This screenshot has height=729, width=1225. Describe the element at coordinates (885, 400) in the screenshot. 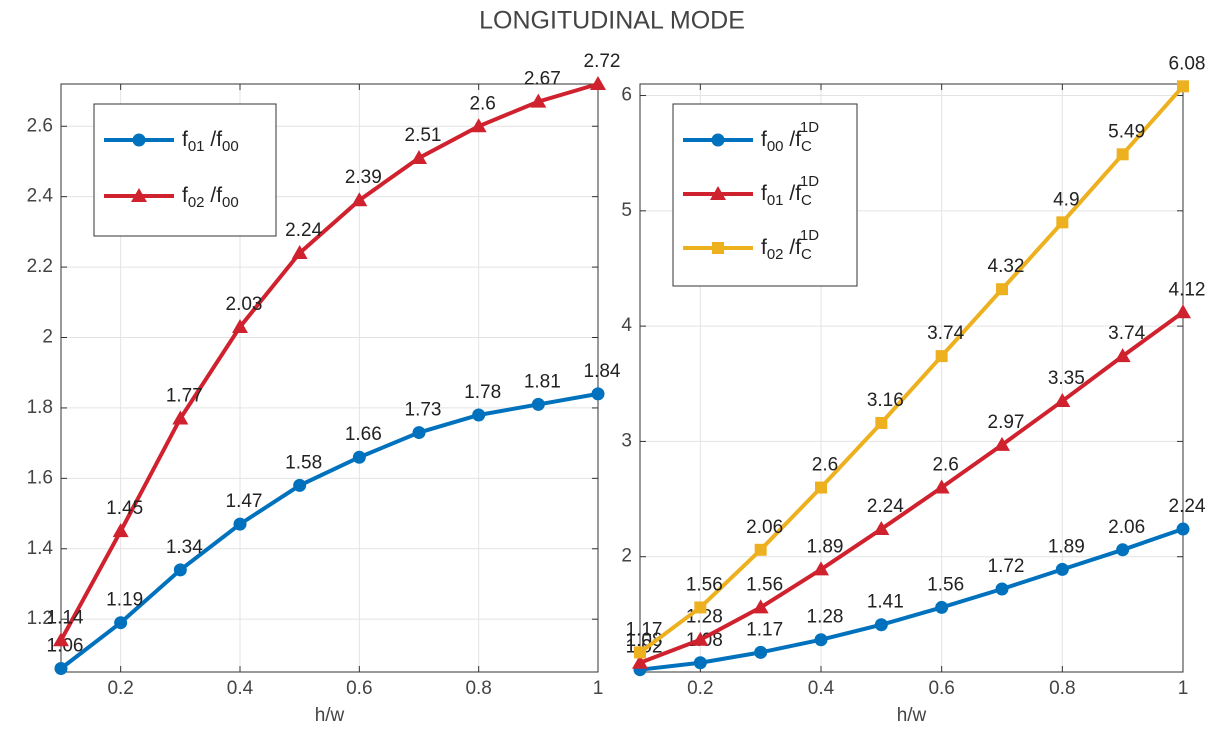

I see `data-label: 3.16` at that location.